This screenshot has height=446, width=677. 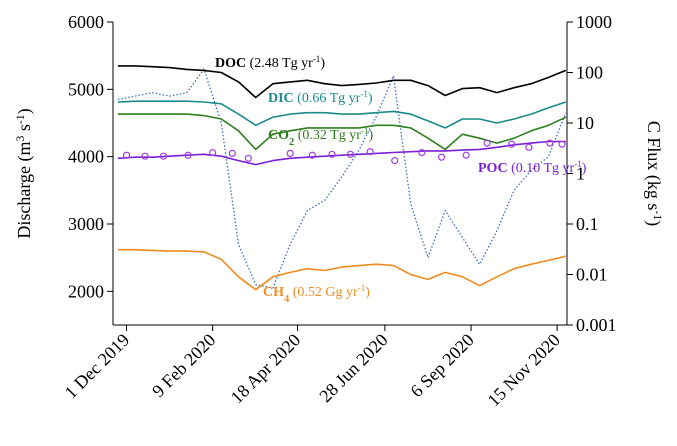 I want to click on series-annotation: DOC (2.48 Tg yr-1), so click(x=270, y=62).